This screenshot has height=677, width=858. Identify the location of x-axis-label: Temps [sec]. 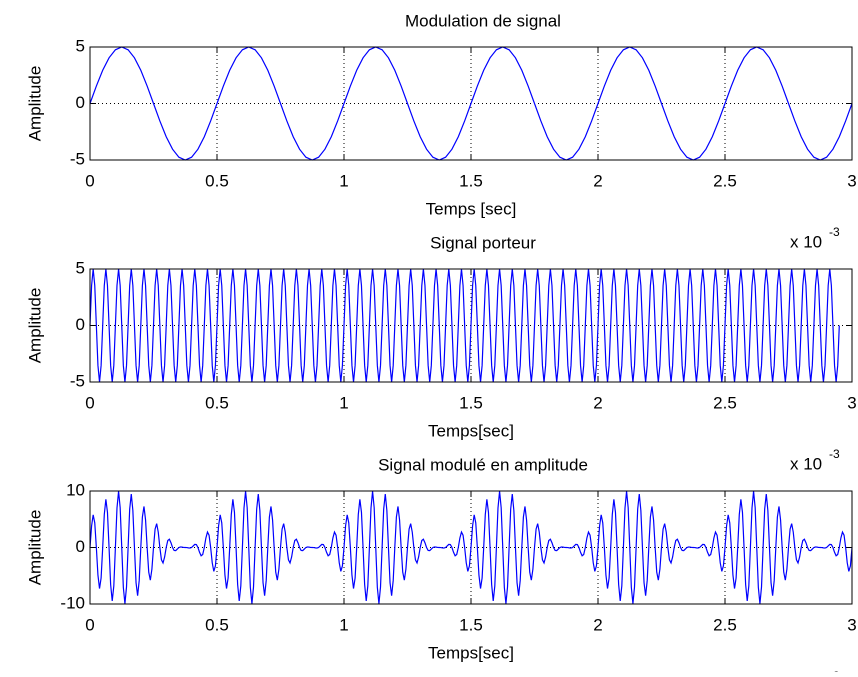
(471, 208).